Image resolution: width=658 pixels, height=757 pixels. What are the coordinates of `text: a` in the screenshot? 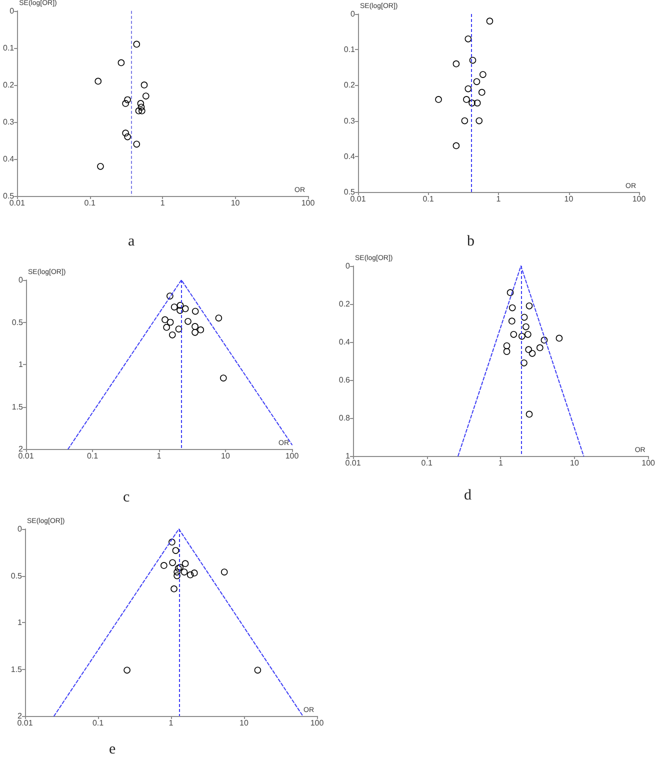 It's located at (131, 242).